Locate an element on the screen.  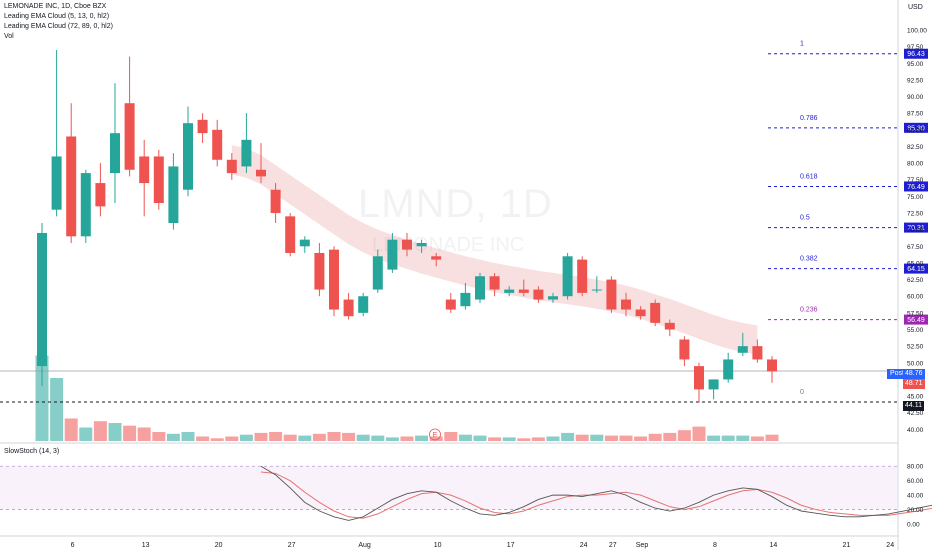
price-tick-label: 80.00 is located at coordinates (915, 164).